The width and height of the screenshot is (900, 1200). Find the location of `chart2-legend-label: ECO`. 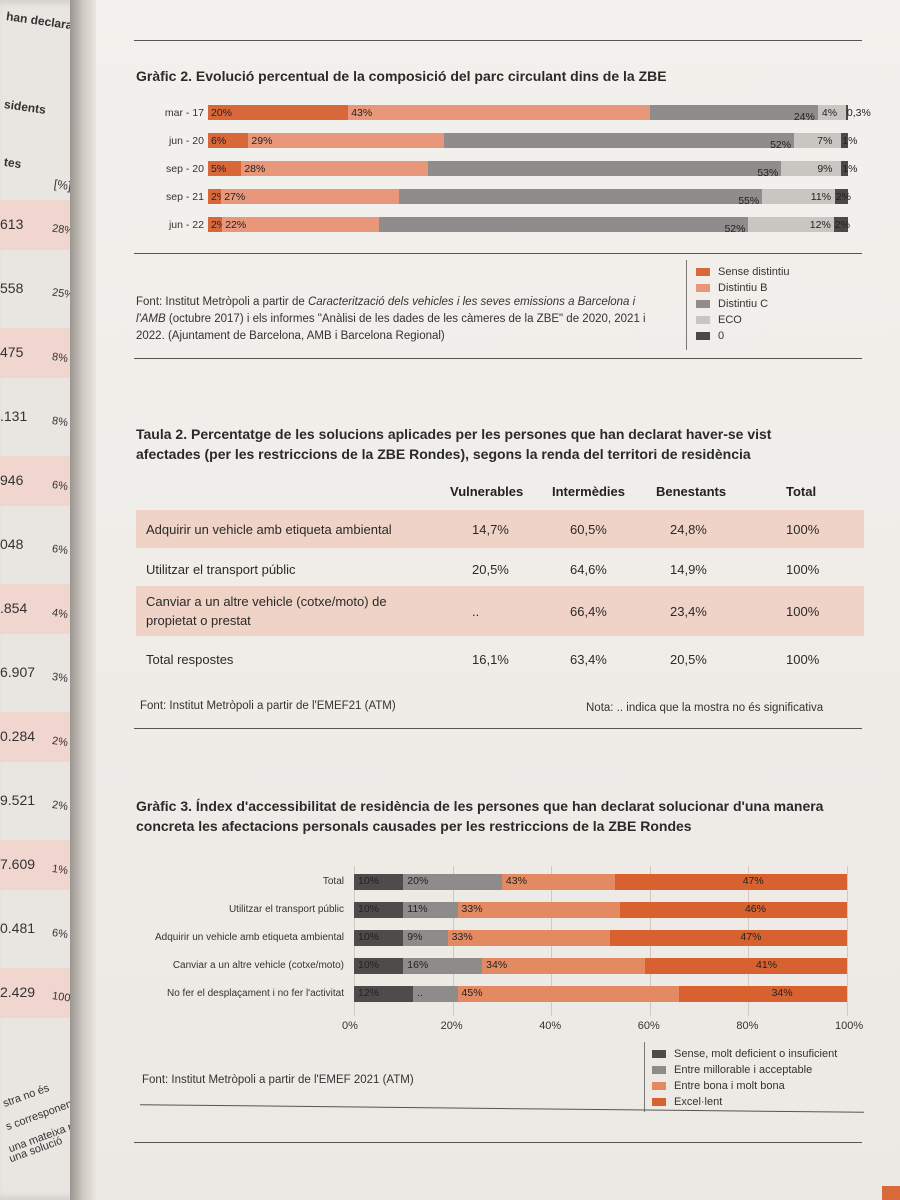

chart2-legend-label: ECO is located at coordinates (730, 320).